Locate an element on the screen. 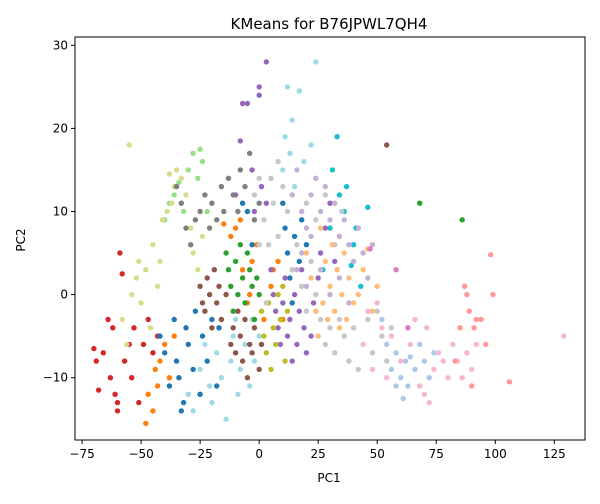 This screenshot has height=504, width=600. y-tick-label: −10 is located at coordinates (55, 378).